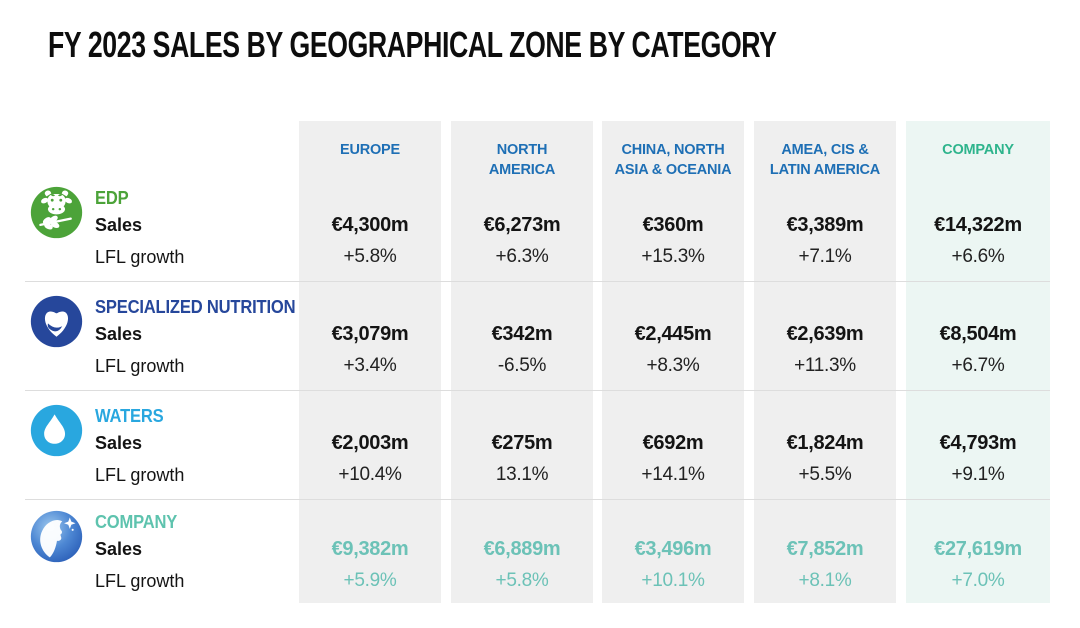  What do you see at coordinates (978, 334) in the screenshot?
I see `nutrition-sales-company: €8,504m` at bounding box center [978, 334].